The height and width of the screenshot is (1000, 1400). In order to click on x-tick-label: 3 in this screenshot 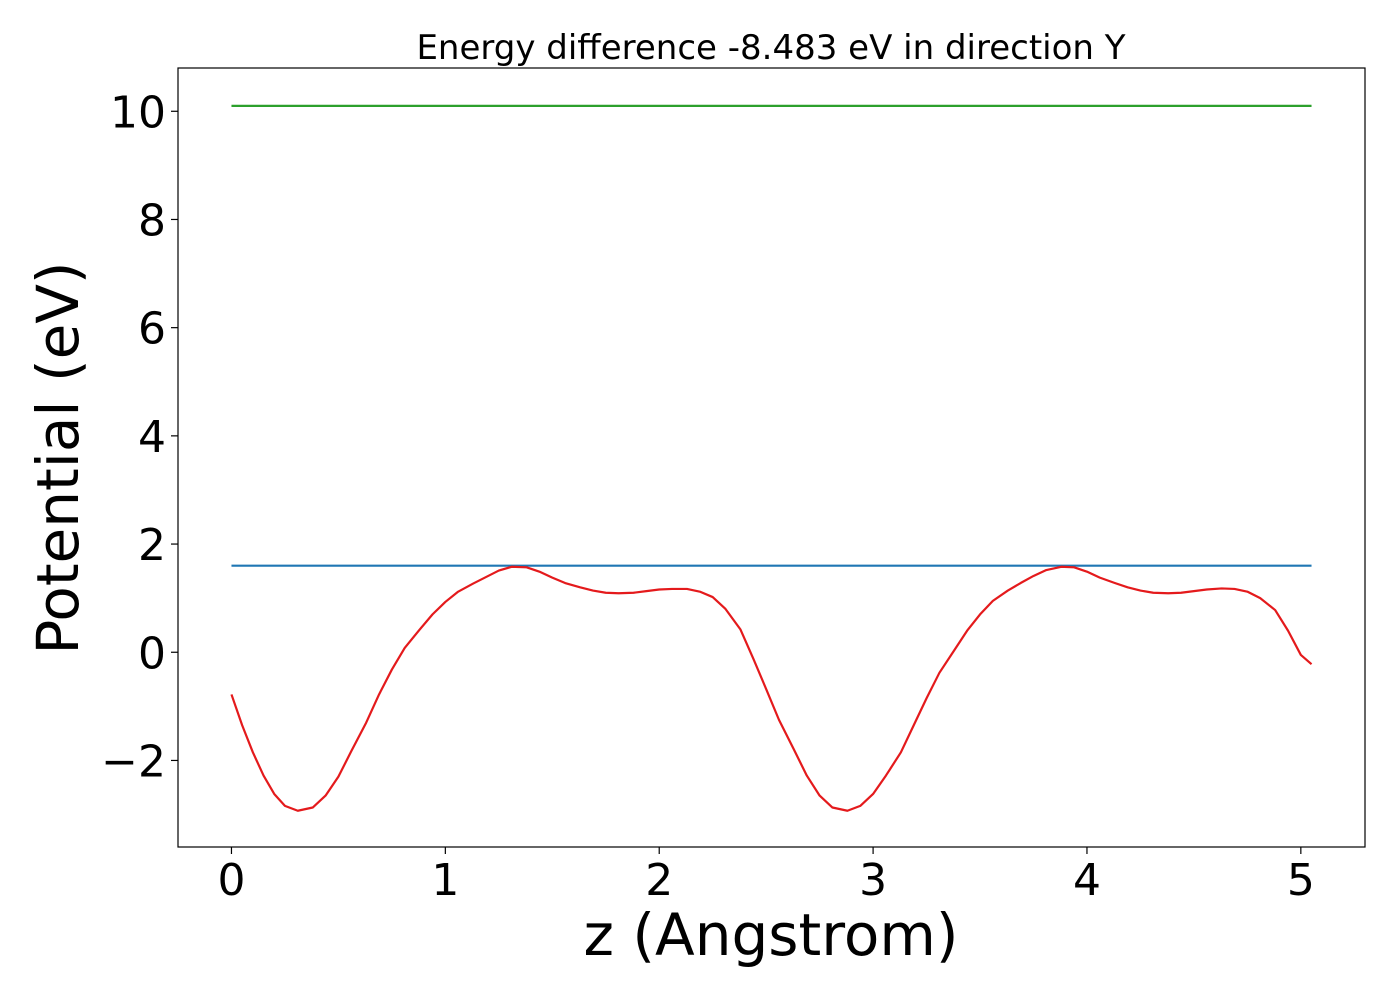, I will do `click(873, 880)`.